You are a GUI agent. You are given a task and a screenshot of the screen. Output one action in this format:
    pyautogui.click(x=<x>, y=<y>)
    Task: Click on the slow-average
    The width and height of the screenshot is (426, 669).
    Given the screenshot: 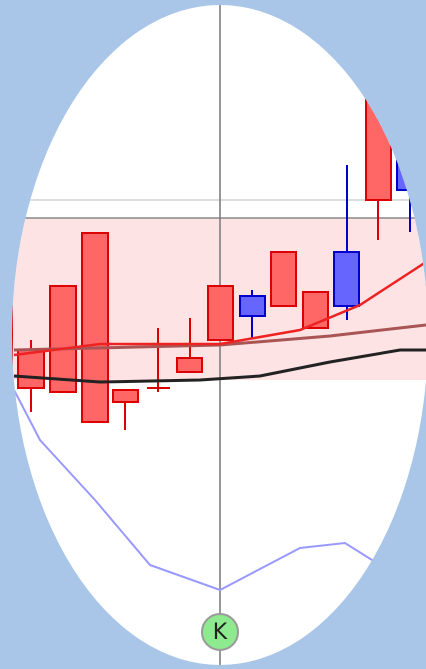 What is the action you would take?
    pyautogui.click(x=219, y=337)
    